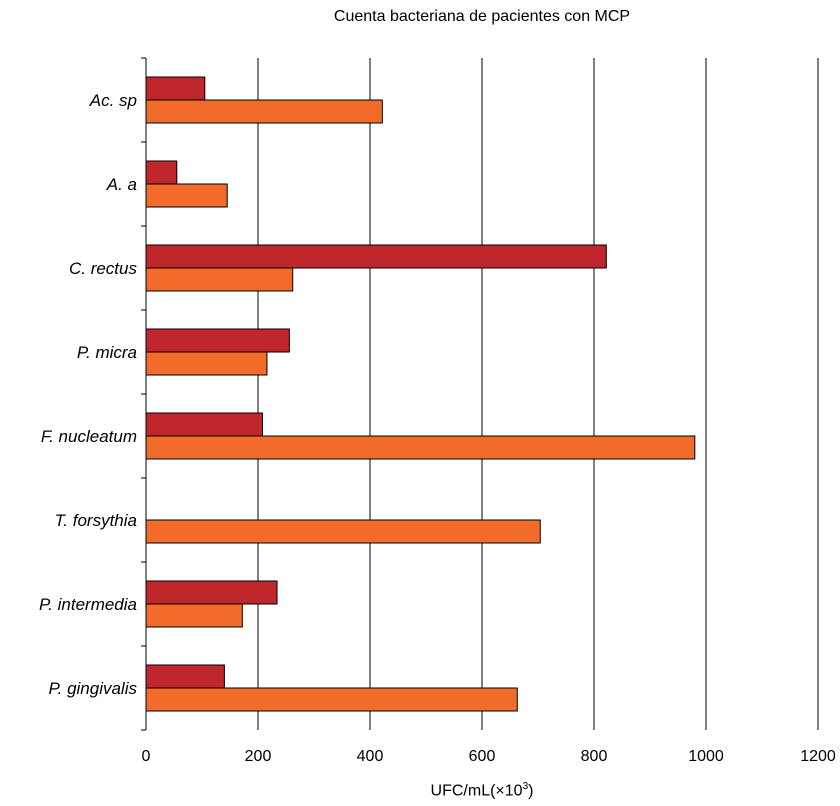 Image resolution: width=840 pixels, height=806 pixels. Describe the element at coordinates (88, 604) in the screenshot. I see `y-category-label: P. intermedia` at that location.